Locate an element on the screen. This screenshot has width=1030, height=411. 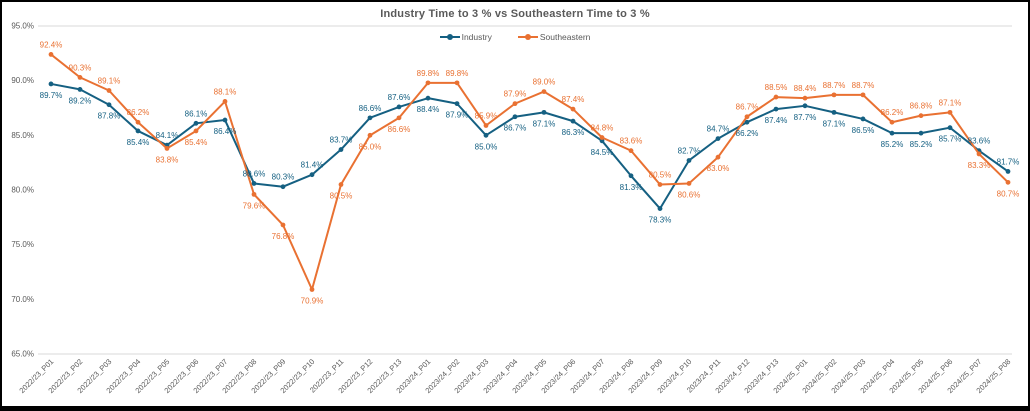
southeastern-data-label: 79.6% is located at coordinates (254, 205).